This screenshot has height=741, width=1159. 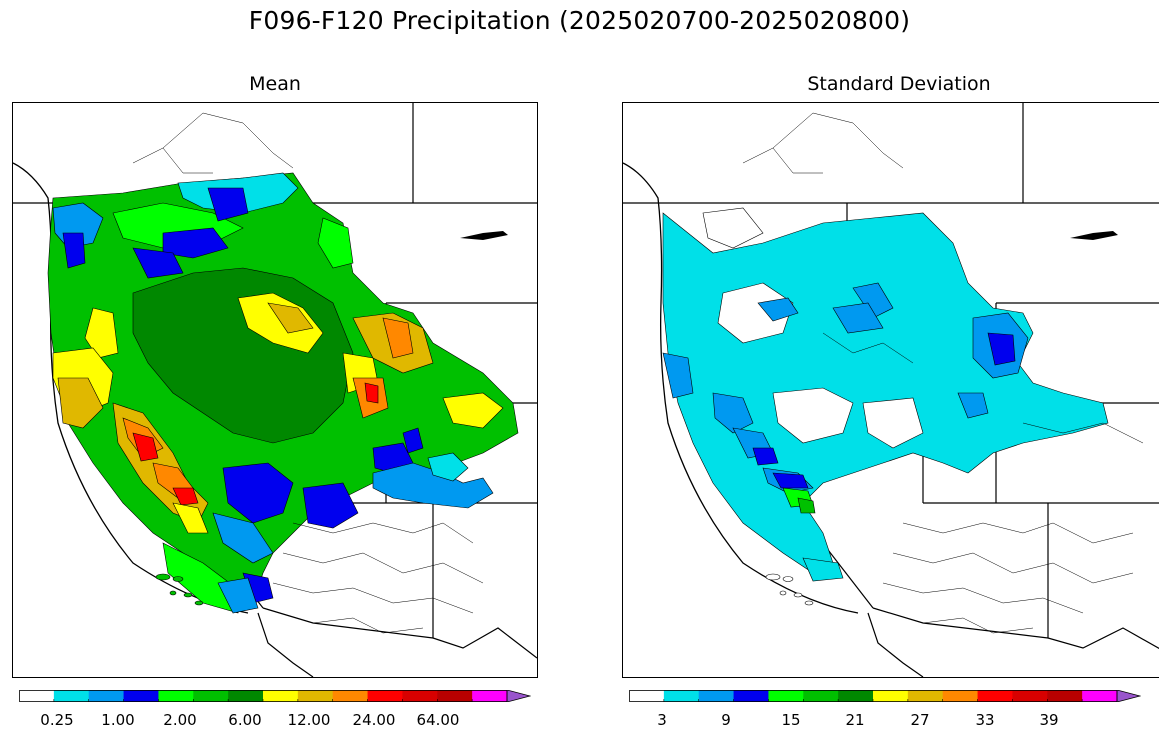 What do you see at coordinates (741, 388) in the screenshot?
I see `coastline-sd` at bounding box center [741, 388].